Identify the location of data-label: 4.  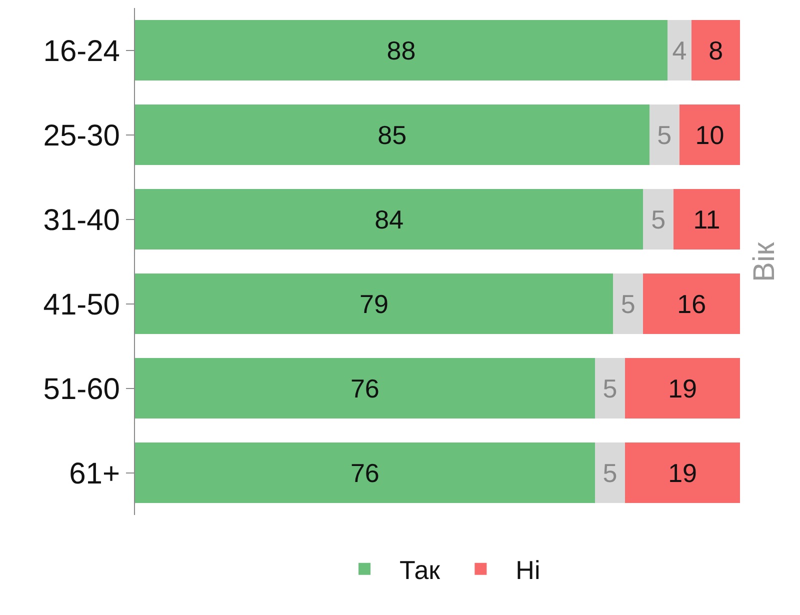
(679, 50).